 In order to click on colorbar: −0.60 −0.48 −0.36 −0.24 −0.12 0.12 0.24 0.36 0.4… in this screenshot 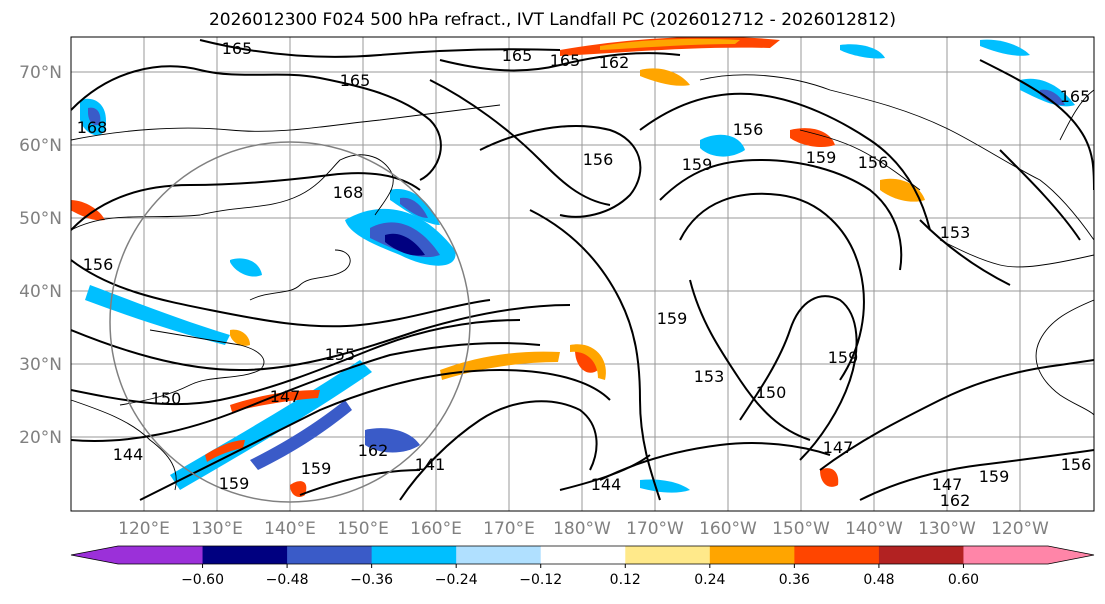, I will do `click(582, 566)`.